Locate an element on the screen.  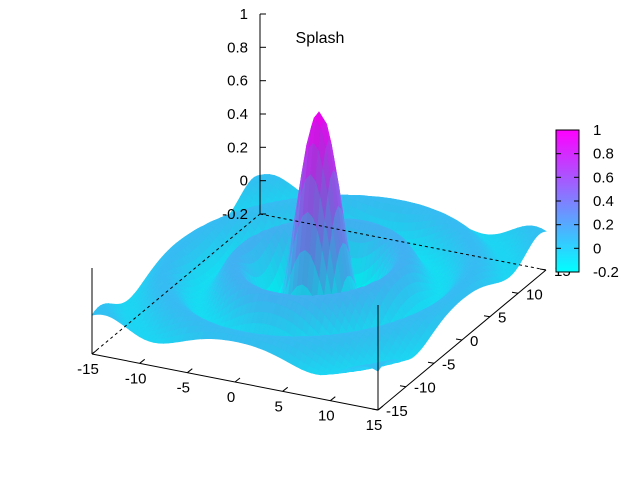
y-tick-label: -15 is located at coordinates (397, 411).